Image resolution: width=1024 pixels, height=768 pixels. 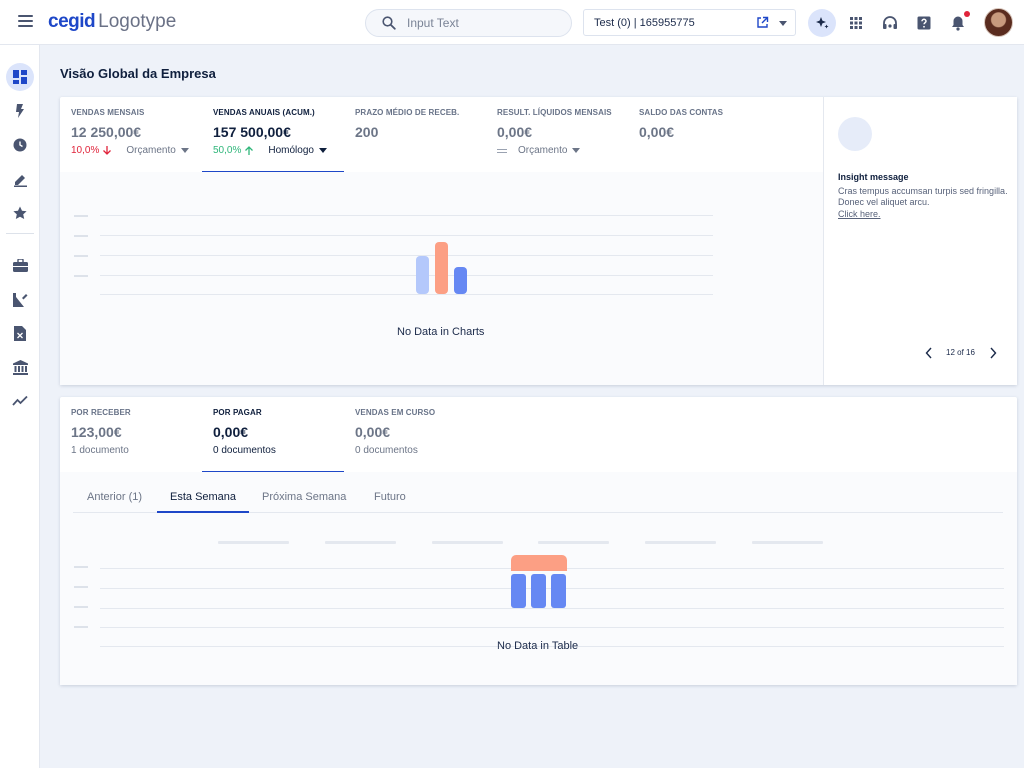 I want to click on bar-chart-illustration-icon, so click(x=441, y=268).